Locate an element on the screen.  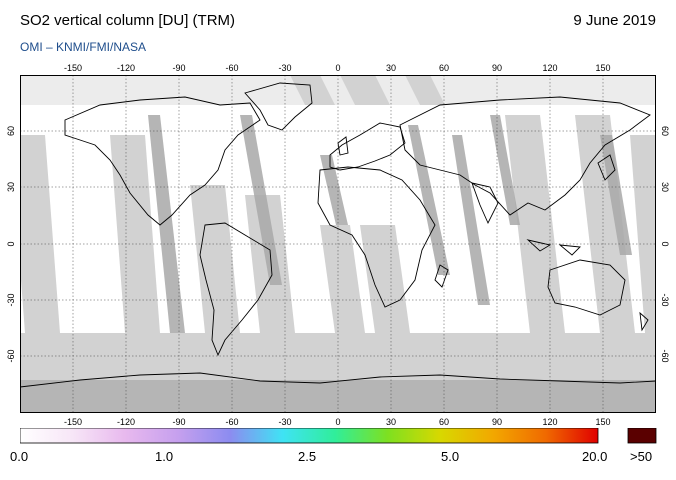
lon-ticks-bottom: -150 -120 -90 -60 -30 0 30 60 90 120 150 is located at coordinates (337, 422).